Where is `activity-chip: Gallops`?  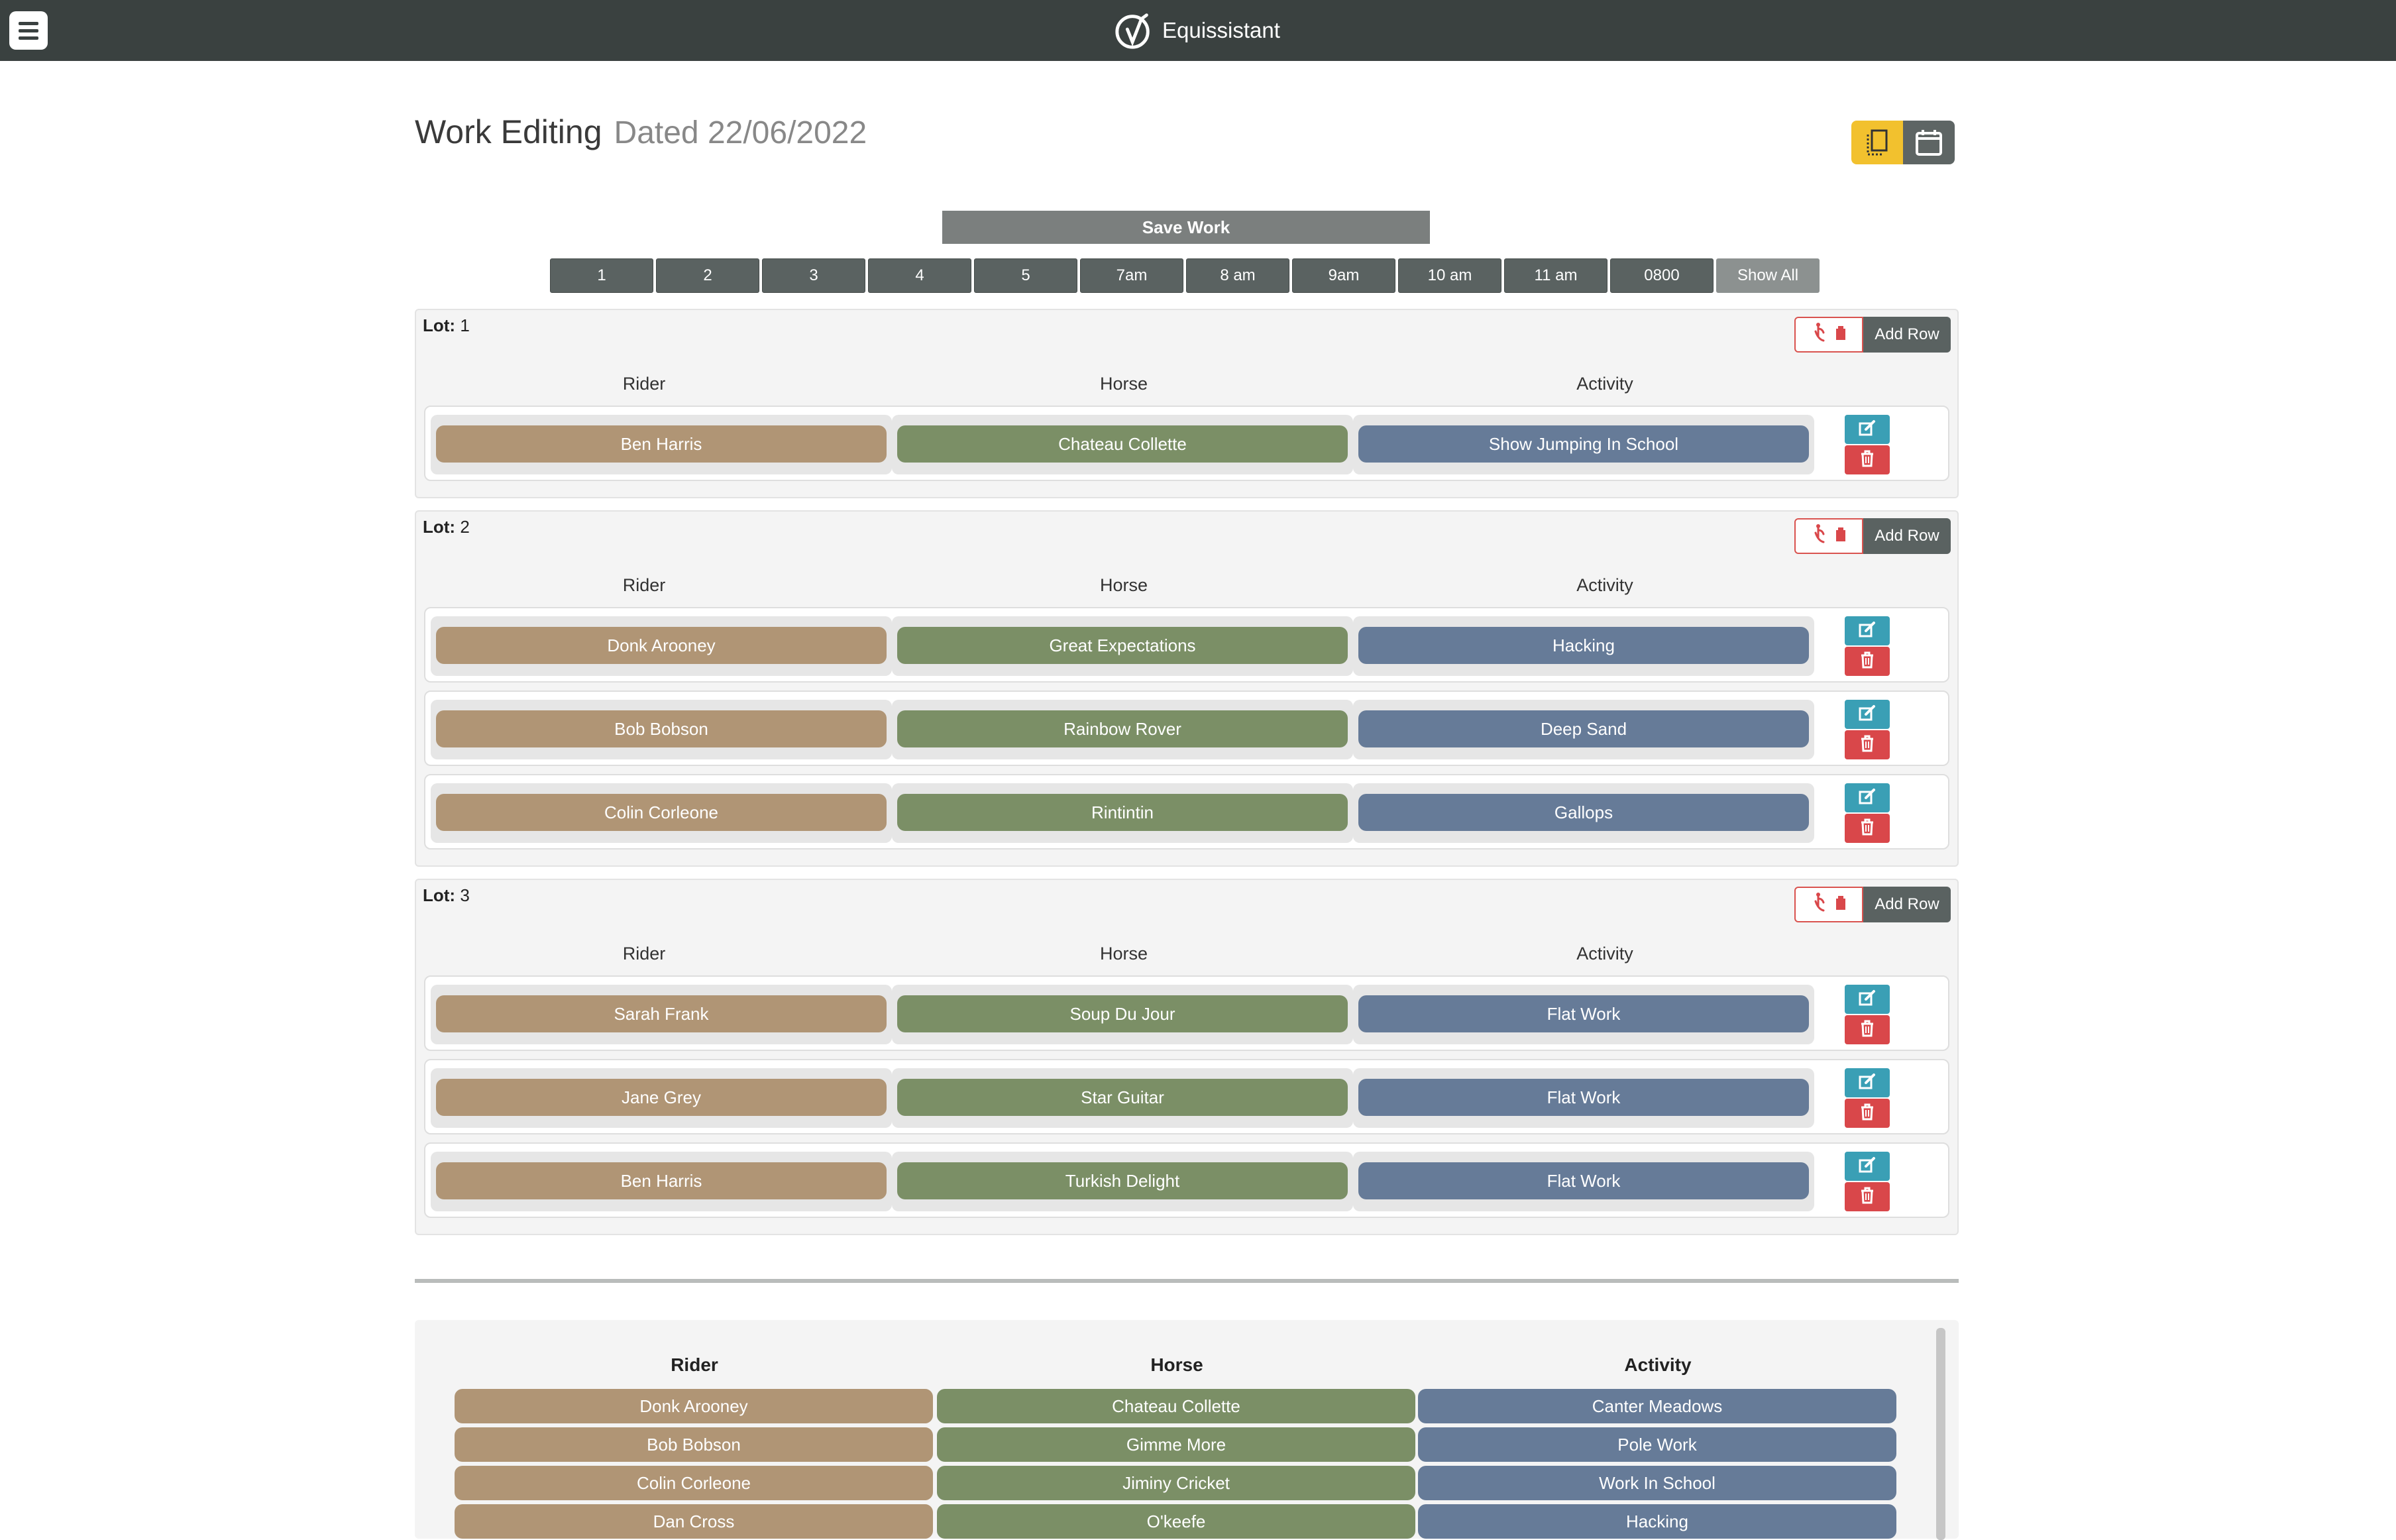 activity-chip: Gallops is located at coordinates (1583, 812).